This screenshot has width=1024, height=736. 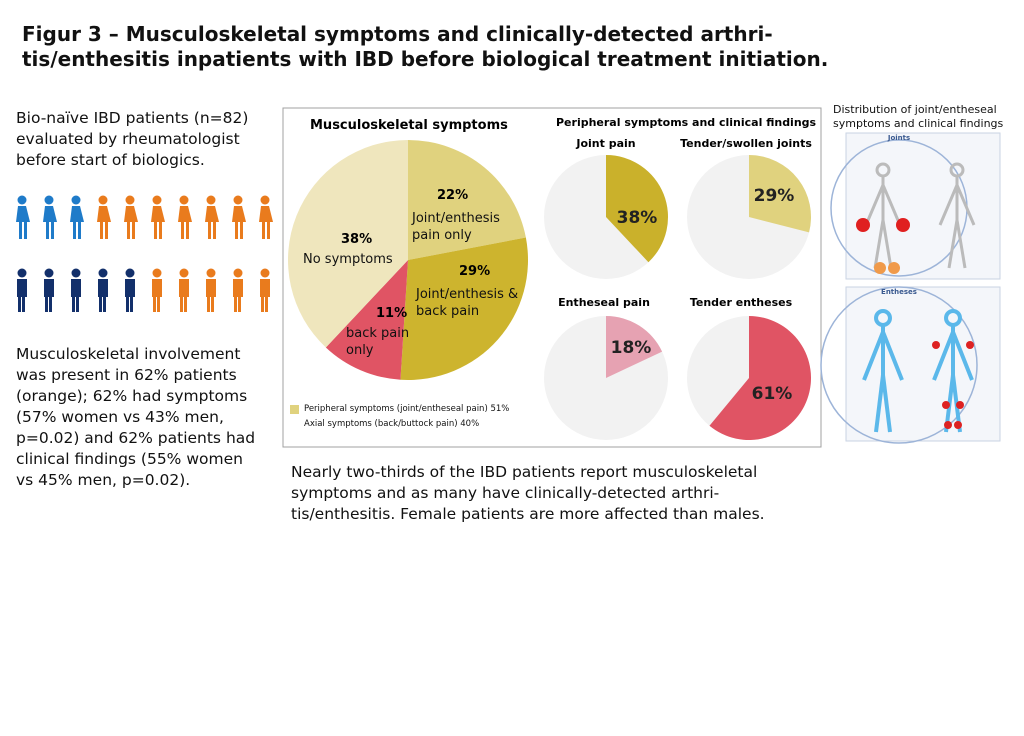 I want to click on chart-title: Joint pain, so click(x=606, y=143).